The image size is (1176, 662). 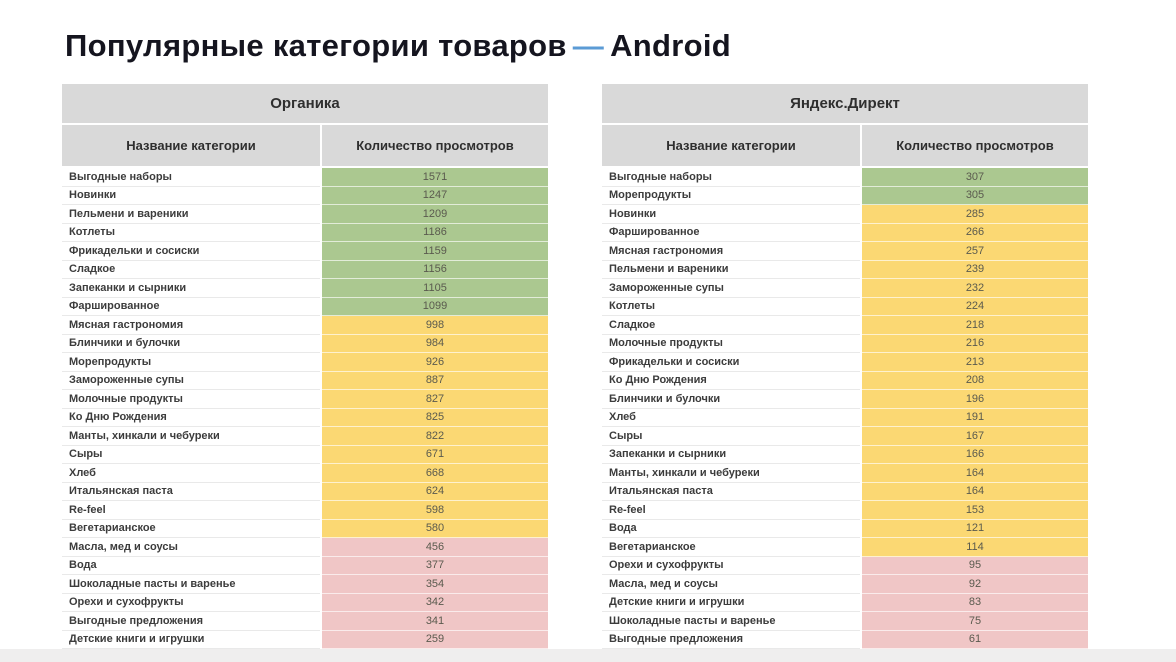 I want to click on table-row: Масла, мед и соусы 456, so click(x=305, y=547).